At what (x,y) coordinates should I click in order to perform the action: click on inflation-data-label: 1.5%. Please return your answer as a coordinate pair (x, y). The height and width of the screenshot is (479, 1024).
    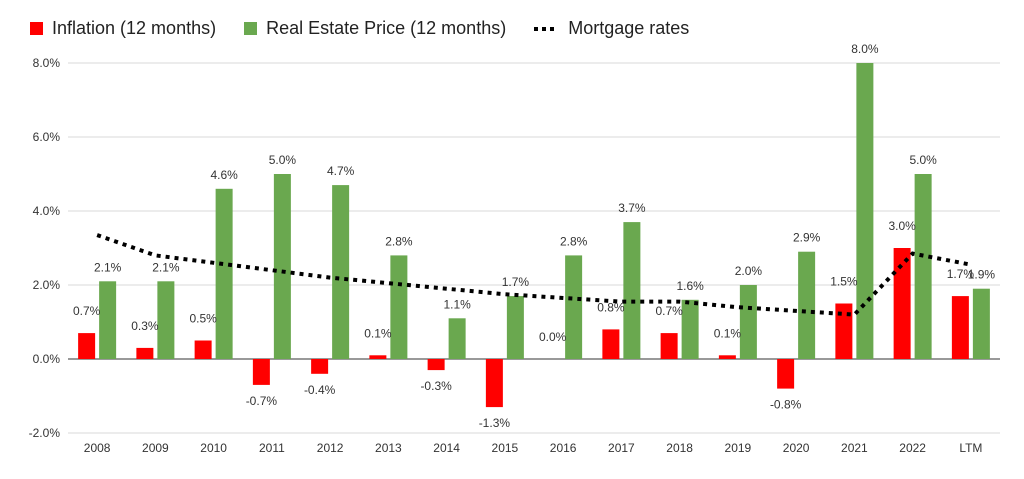
    Looking at the image, I should click on (844, 282).